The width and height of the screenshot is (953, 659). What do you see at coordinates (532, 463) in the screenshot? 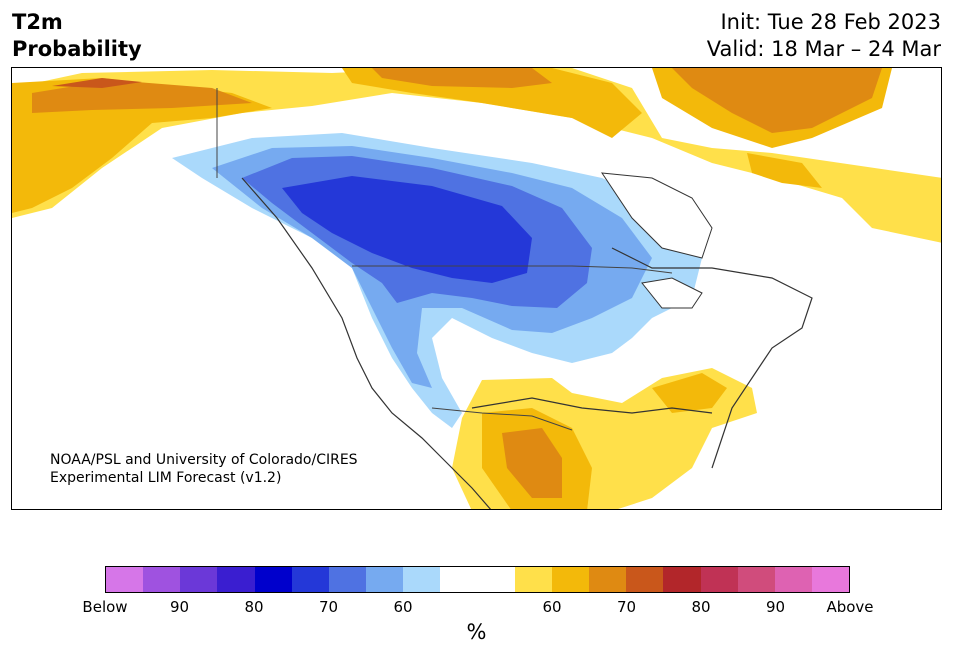
I see `warm-80-mexico` at bounding box center [532, 463].